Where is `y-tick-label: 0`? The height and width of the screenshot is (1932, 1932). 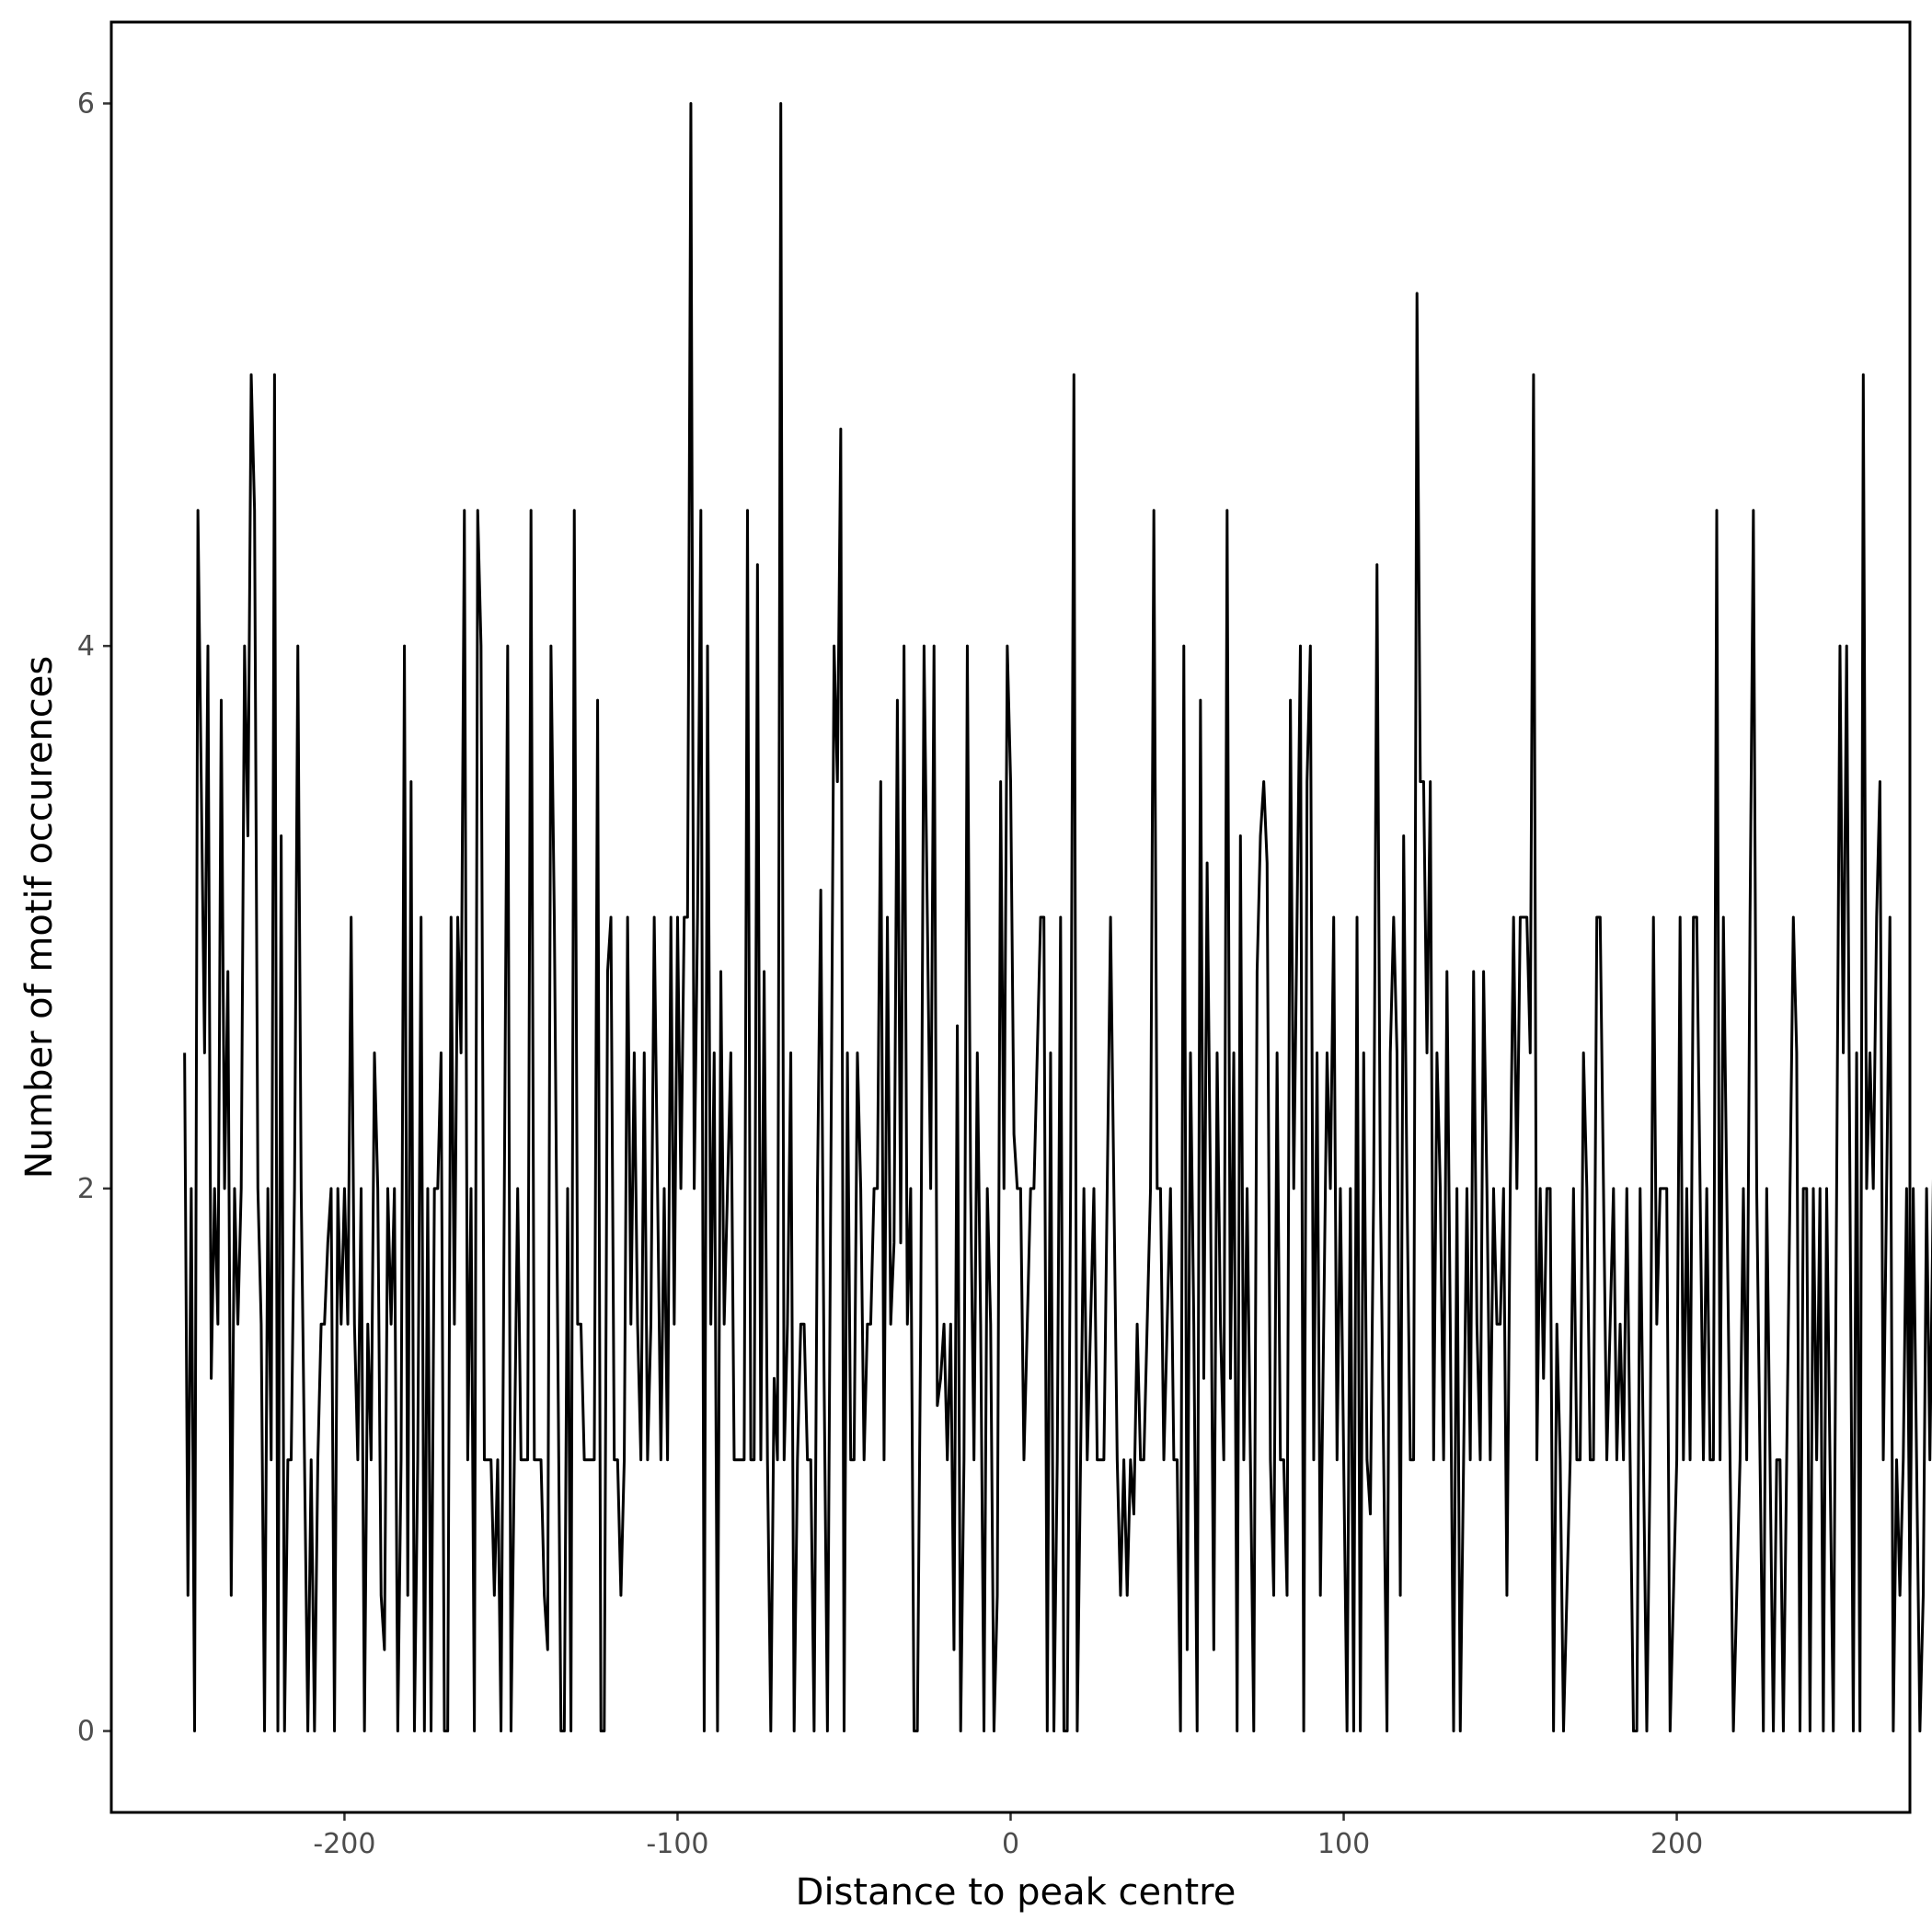
y-tick-label: 0 is located at coordinates (86, 1732).